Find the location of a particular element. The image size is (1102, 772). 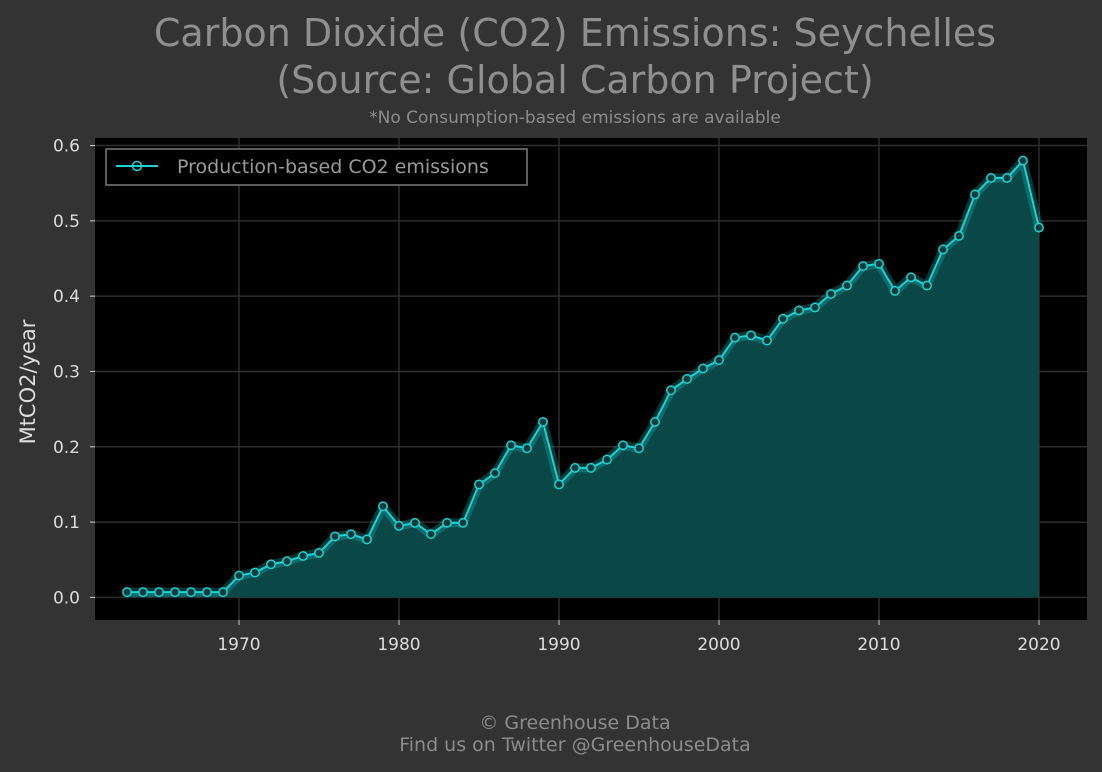

x-tick-label: 2000 is located at coordinates (718, 645).